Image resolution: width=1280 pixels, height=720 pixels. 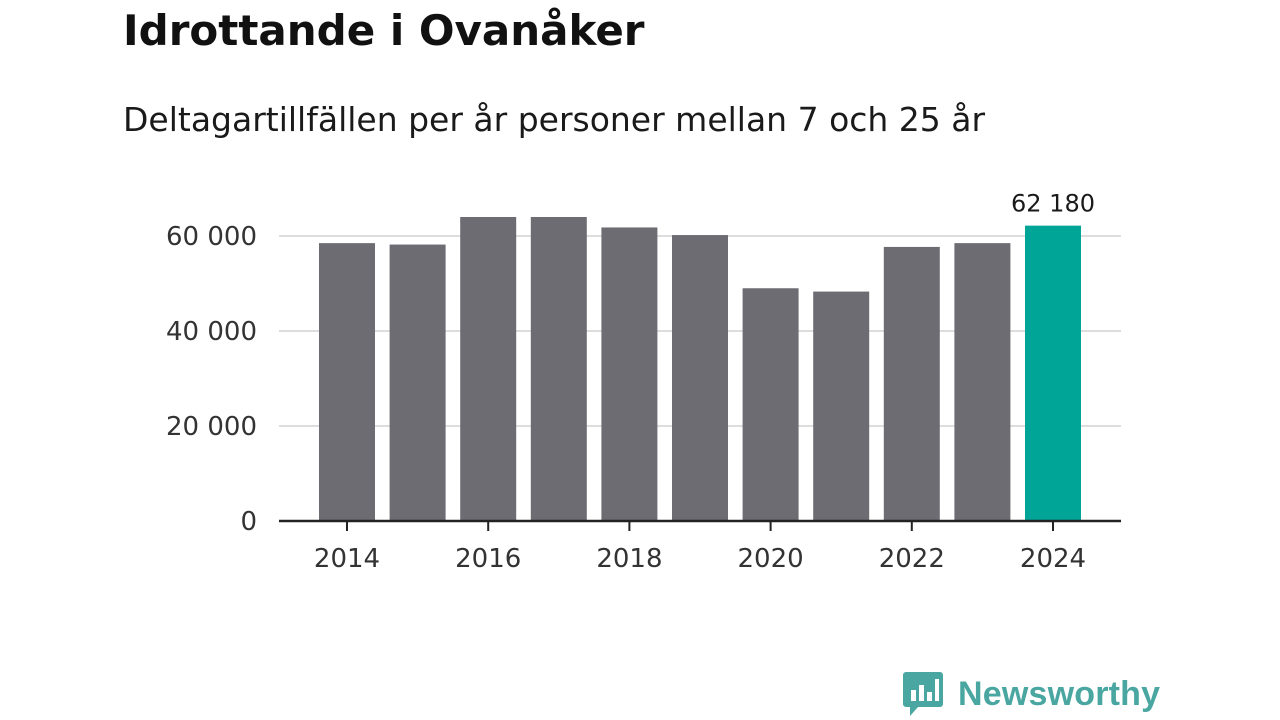 I want to click on bar-2019, so click(x=700, y=378).